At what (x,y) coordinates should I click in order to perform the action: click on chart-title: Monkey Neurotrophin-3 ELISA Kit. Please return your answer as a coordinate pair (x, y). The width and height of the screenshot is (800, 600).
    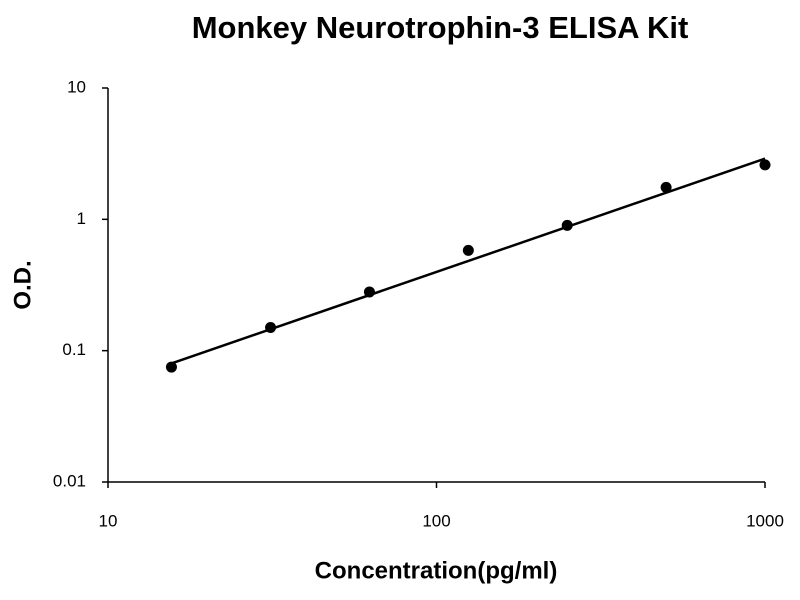
    Looking at the image, I should click on (440, 27).